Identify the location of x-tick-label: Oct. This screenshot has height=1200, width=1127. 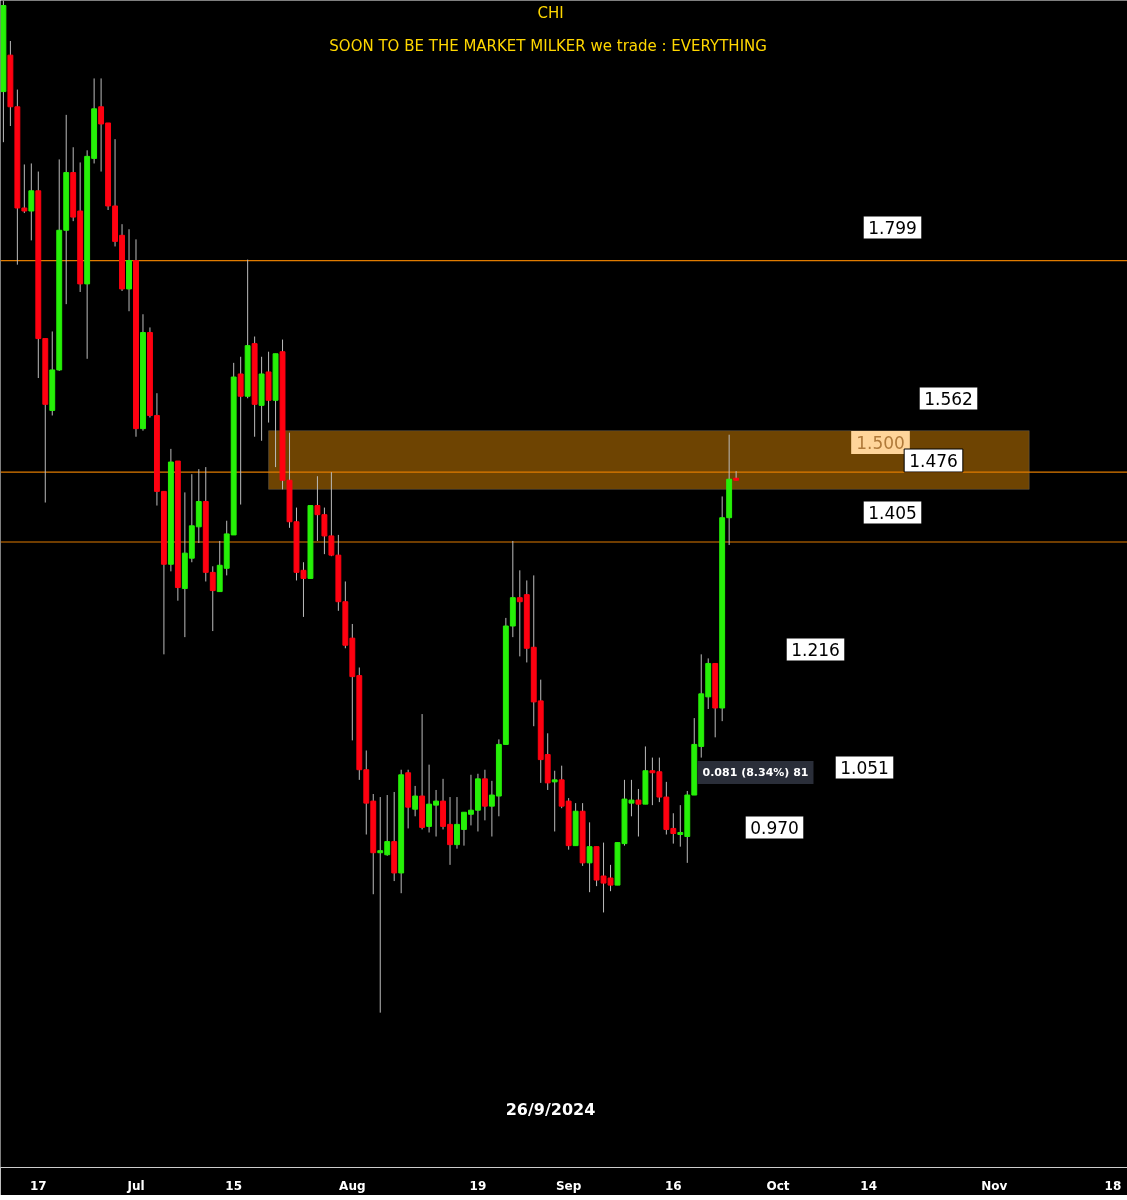
(778, 1185).